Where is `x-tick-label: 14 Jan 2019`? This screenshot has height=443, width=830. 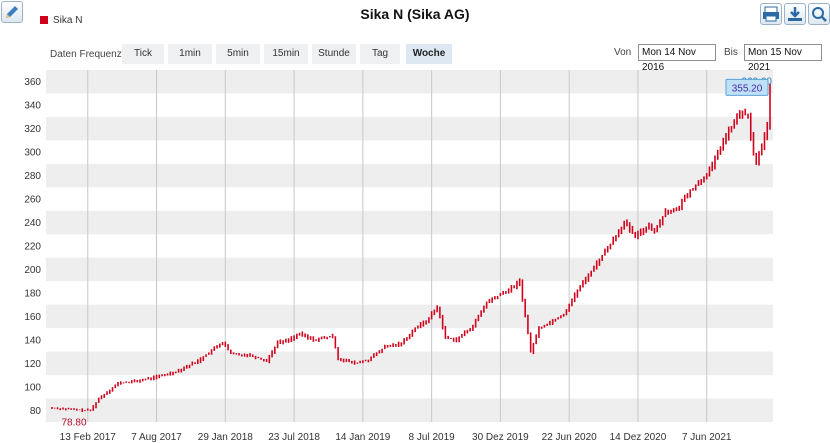 x-tick-label: 14 Jan 2019 is located at coordinates (362, 437).